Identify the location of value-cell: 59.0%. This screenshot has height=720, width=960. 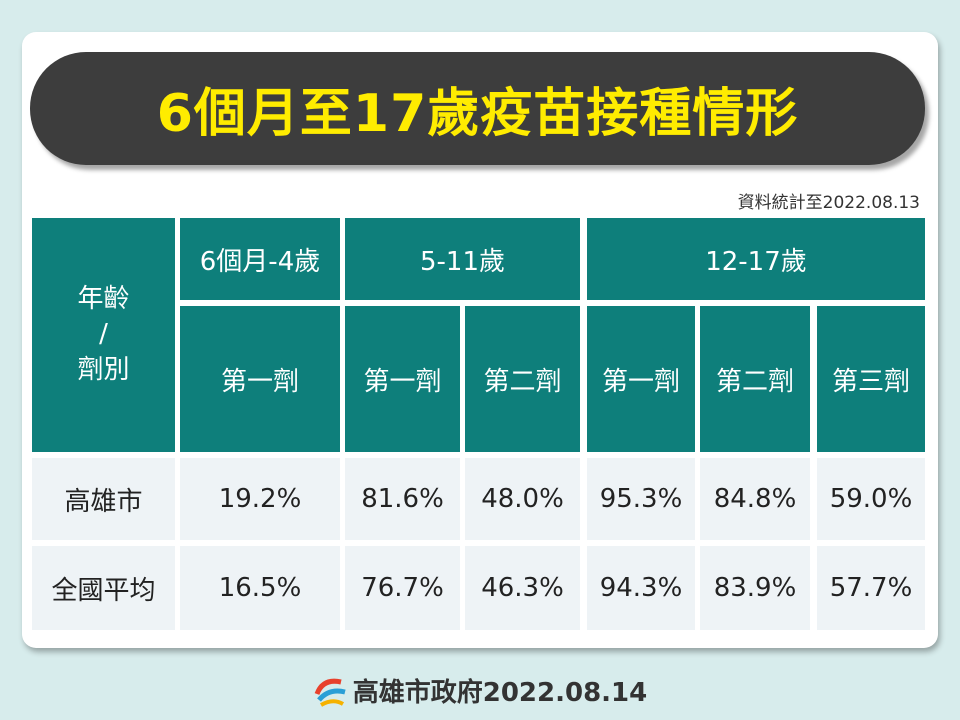
(871, 499).